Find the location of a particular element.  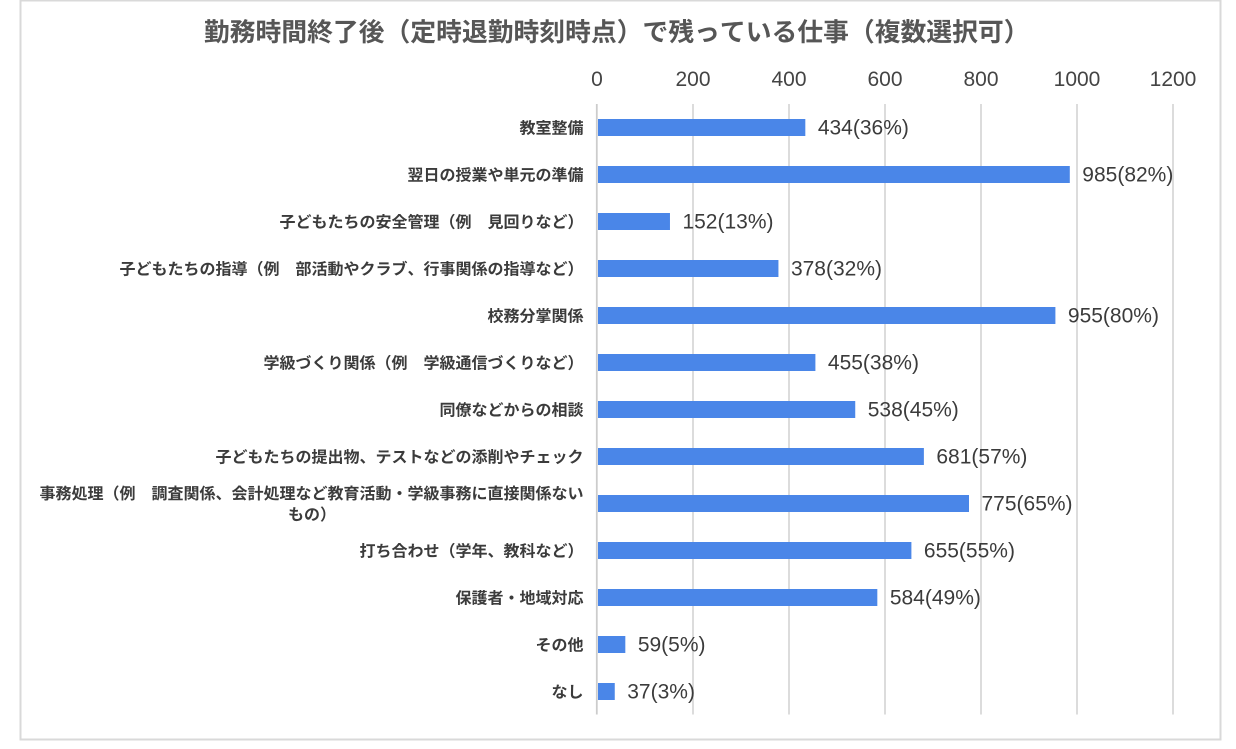

svg-text: 434(36%) is located at coordinates (863, 128).